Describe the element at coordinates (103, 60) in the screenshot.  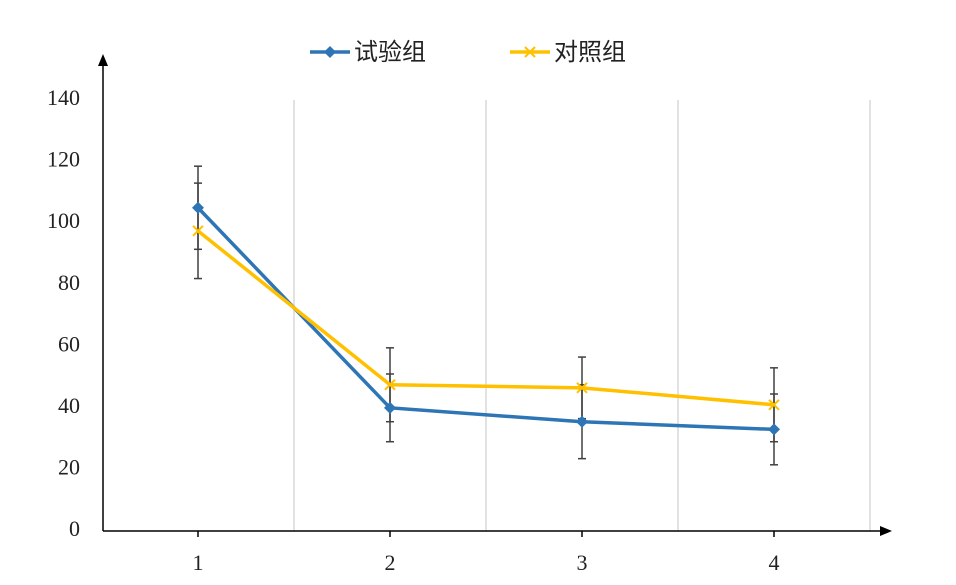
I see `y-axis-arrow` at that location.